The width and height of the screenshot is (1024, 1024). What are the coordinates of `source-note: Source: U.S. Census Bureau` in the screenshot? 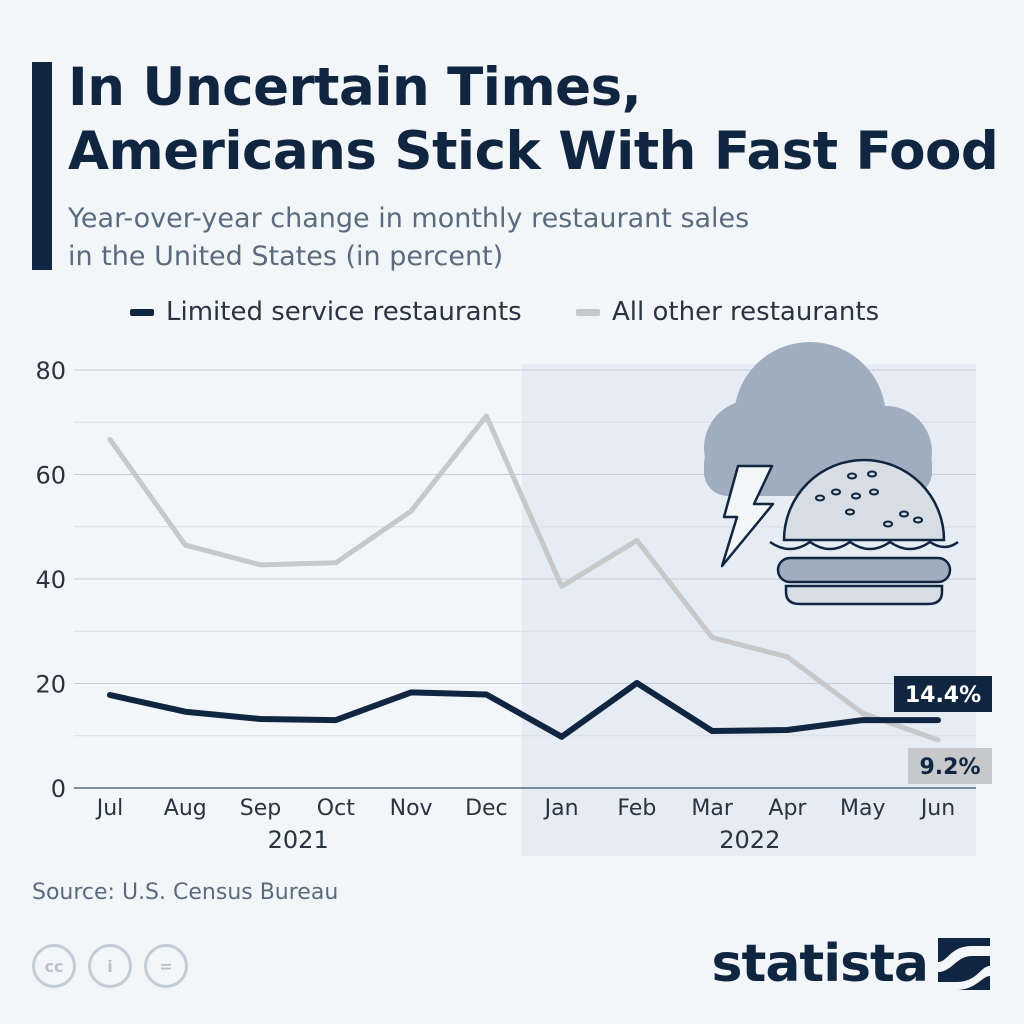 It's located at (185, 892).